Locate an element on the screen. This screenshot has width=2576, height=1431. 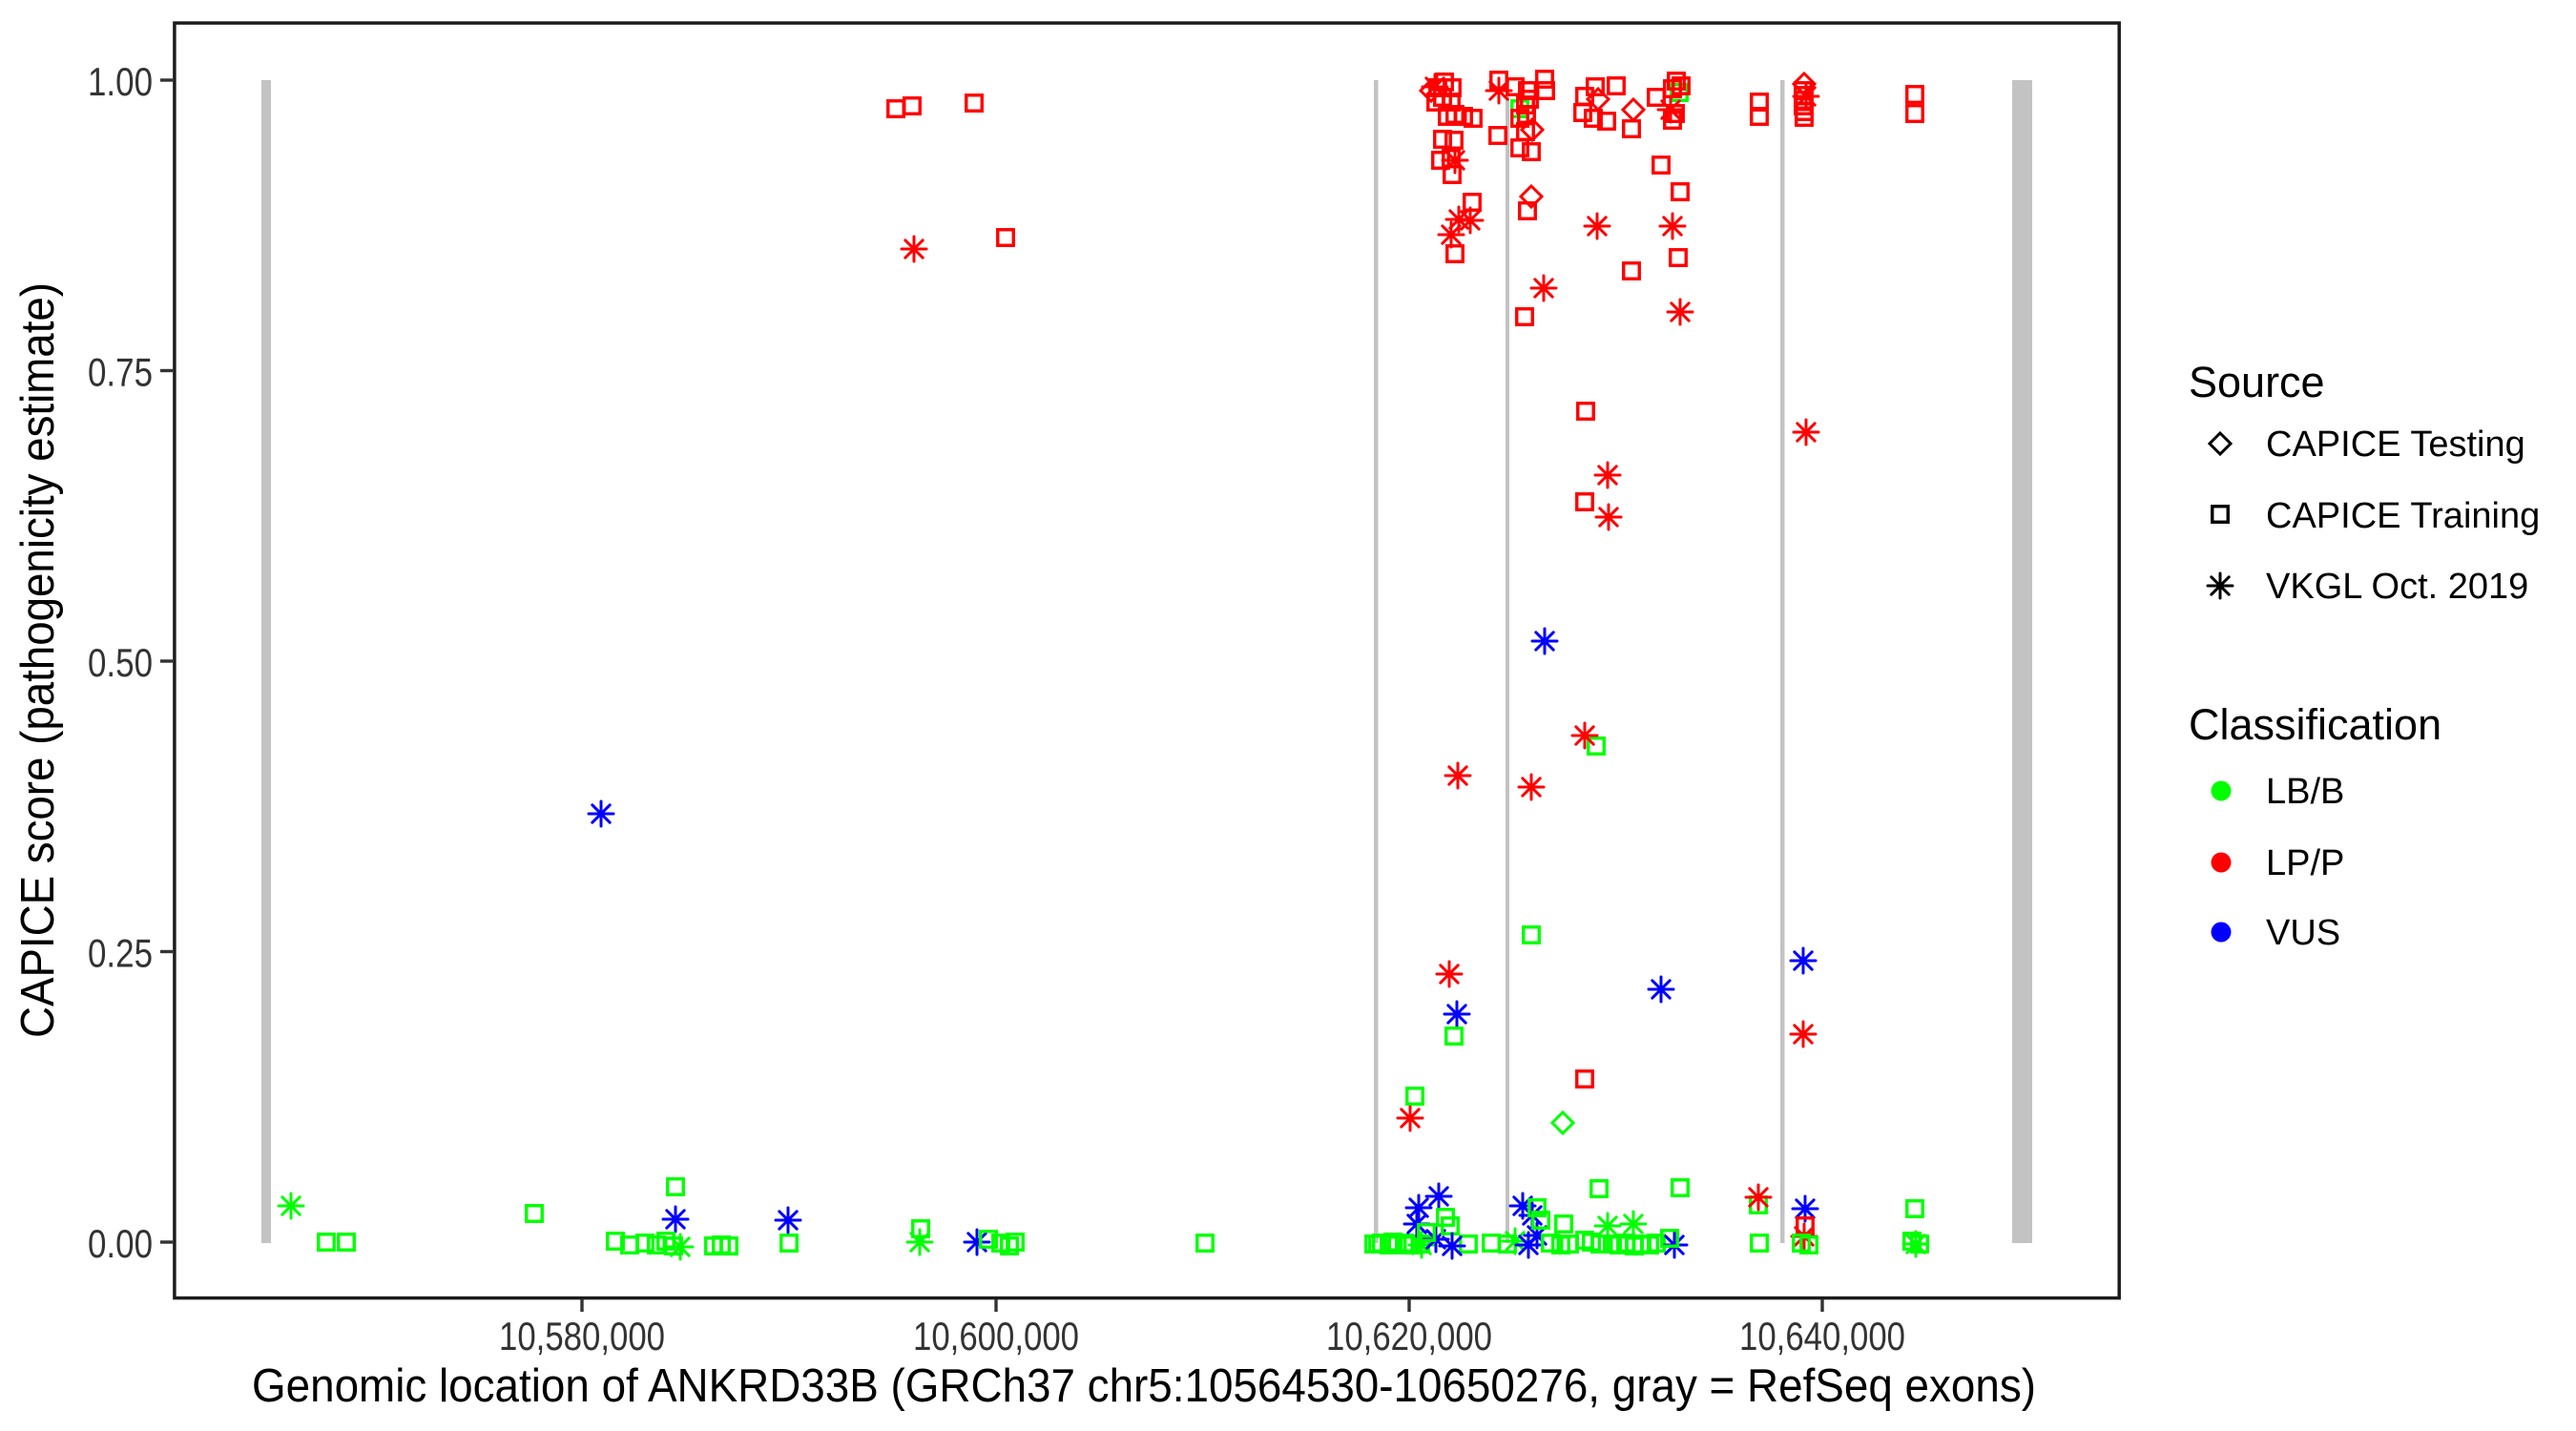
svg-text: CAPICE Training is located at coordinates (2403, 516).